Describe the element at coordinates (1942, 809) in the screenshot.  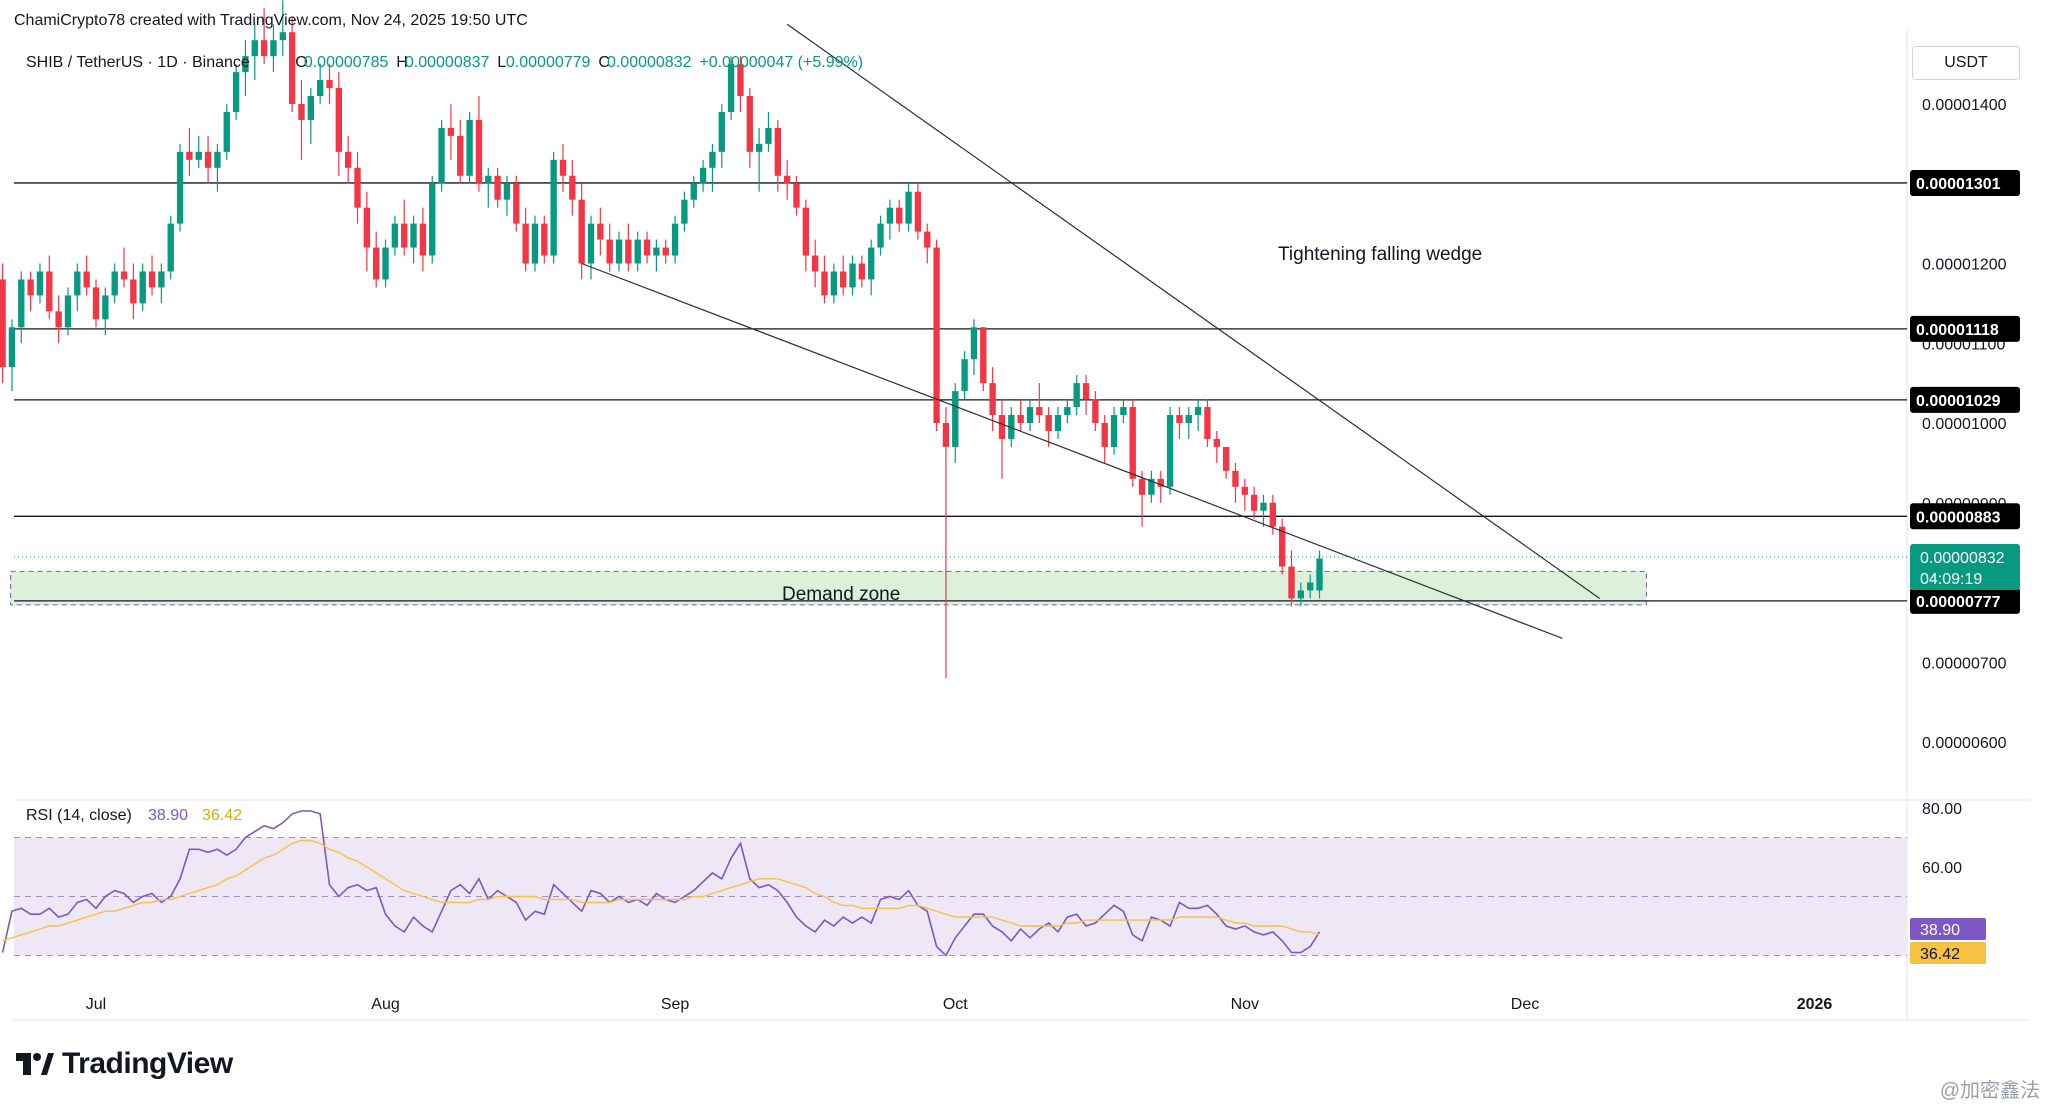
I see `rsi-tick-label: 80.00` at that location.